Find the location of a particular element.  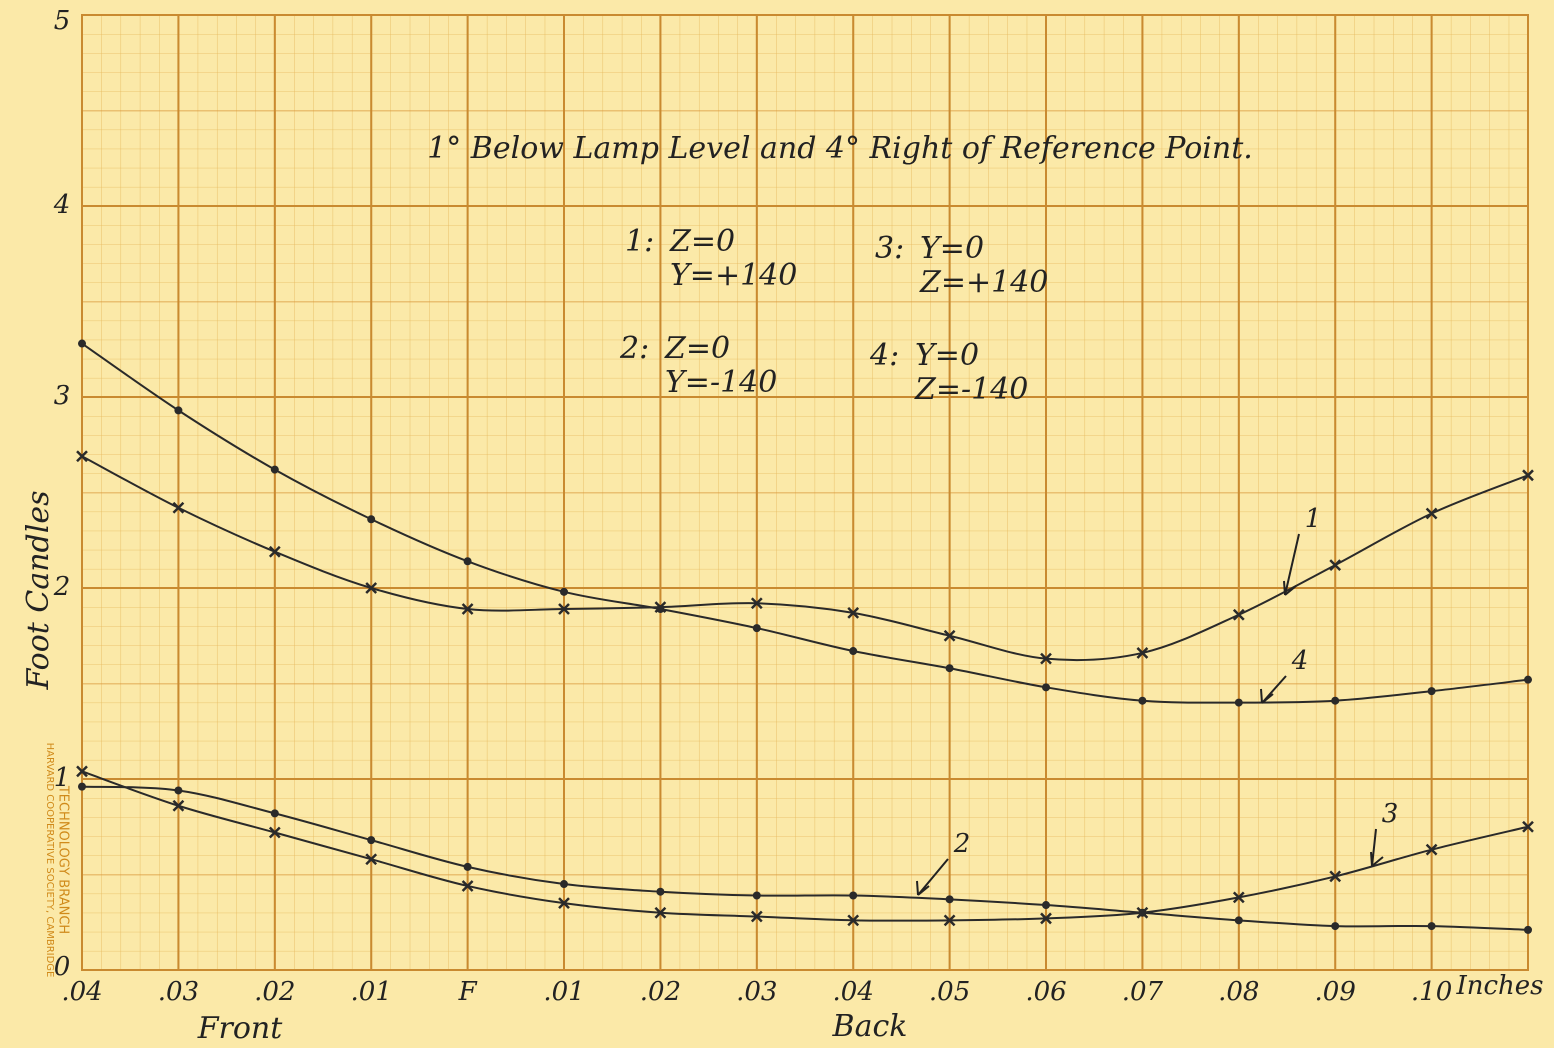

x-tick-label: .09 is located at coordinates (1335, 992).